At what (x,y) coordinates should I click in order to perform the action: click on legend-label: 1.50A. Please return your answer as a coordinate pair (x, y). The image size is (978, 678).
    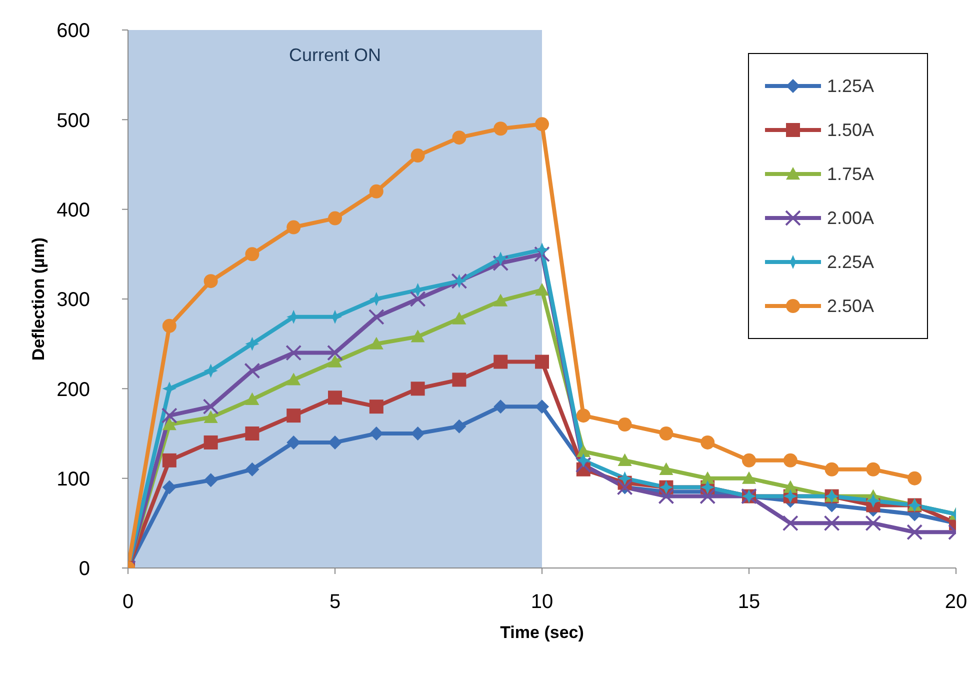
    Looking at the image, I should click on (850, 130).